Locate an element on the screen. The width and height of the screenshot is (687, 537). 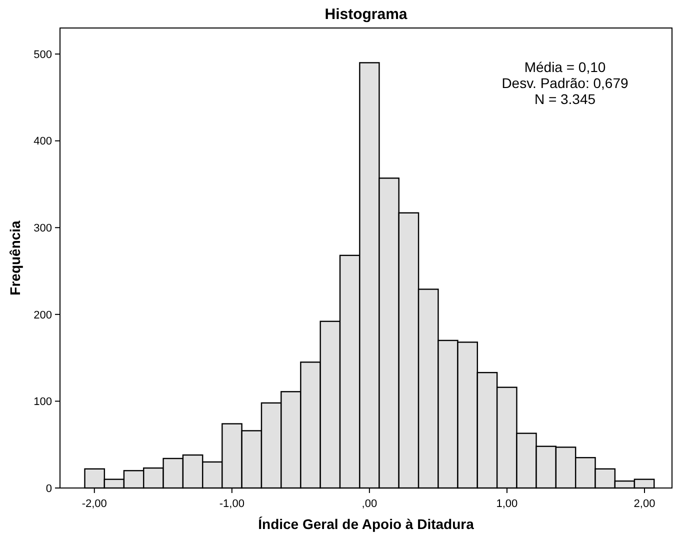
y-axis-title: Frequência is located at coordinates (15, 258).